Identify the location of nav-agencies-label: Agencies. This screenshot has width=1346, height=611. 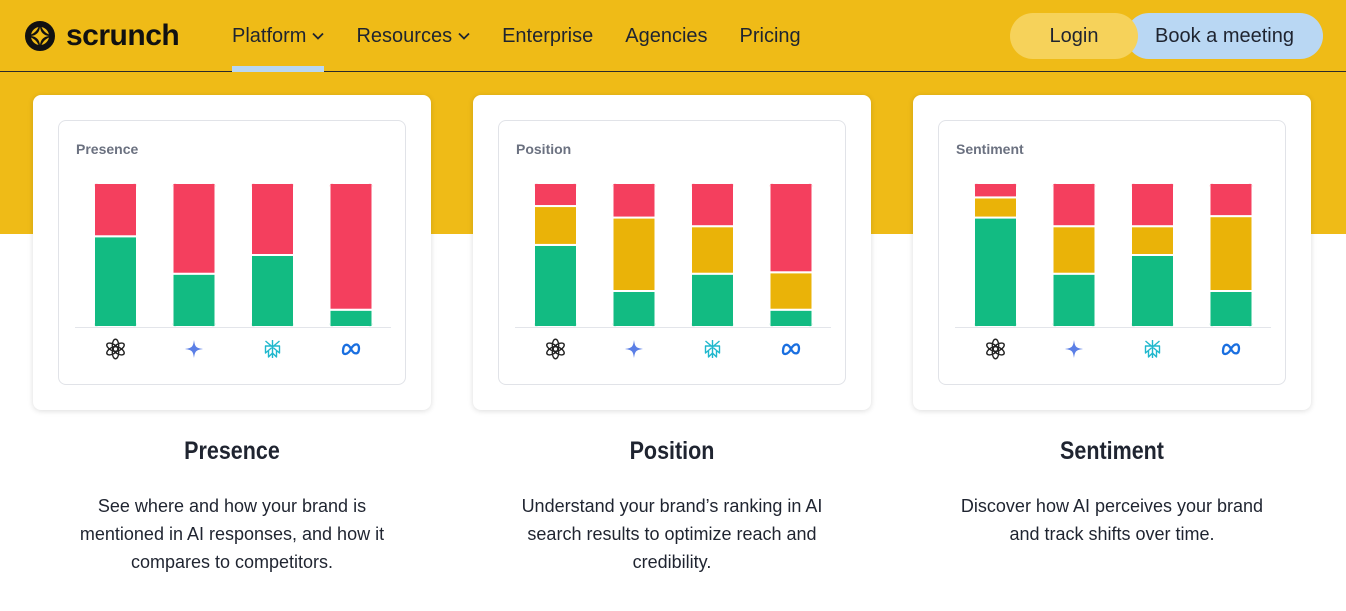
(666, 35).